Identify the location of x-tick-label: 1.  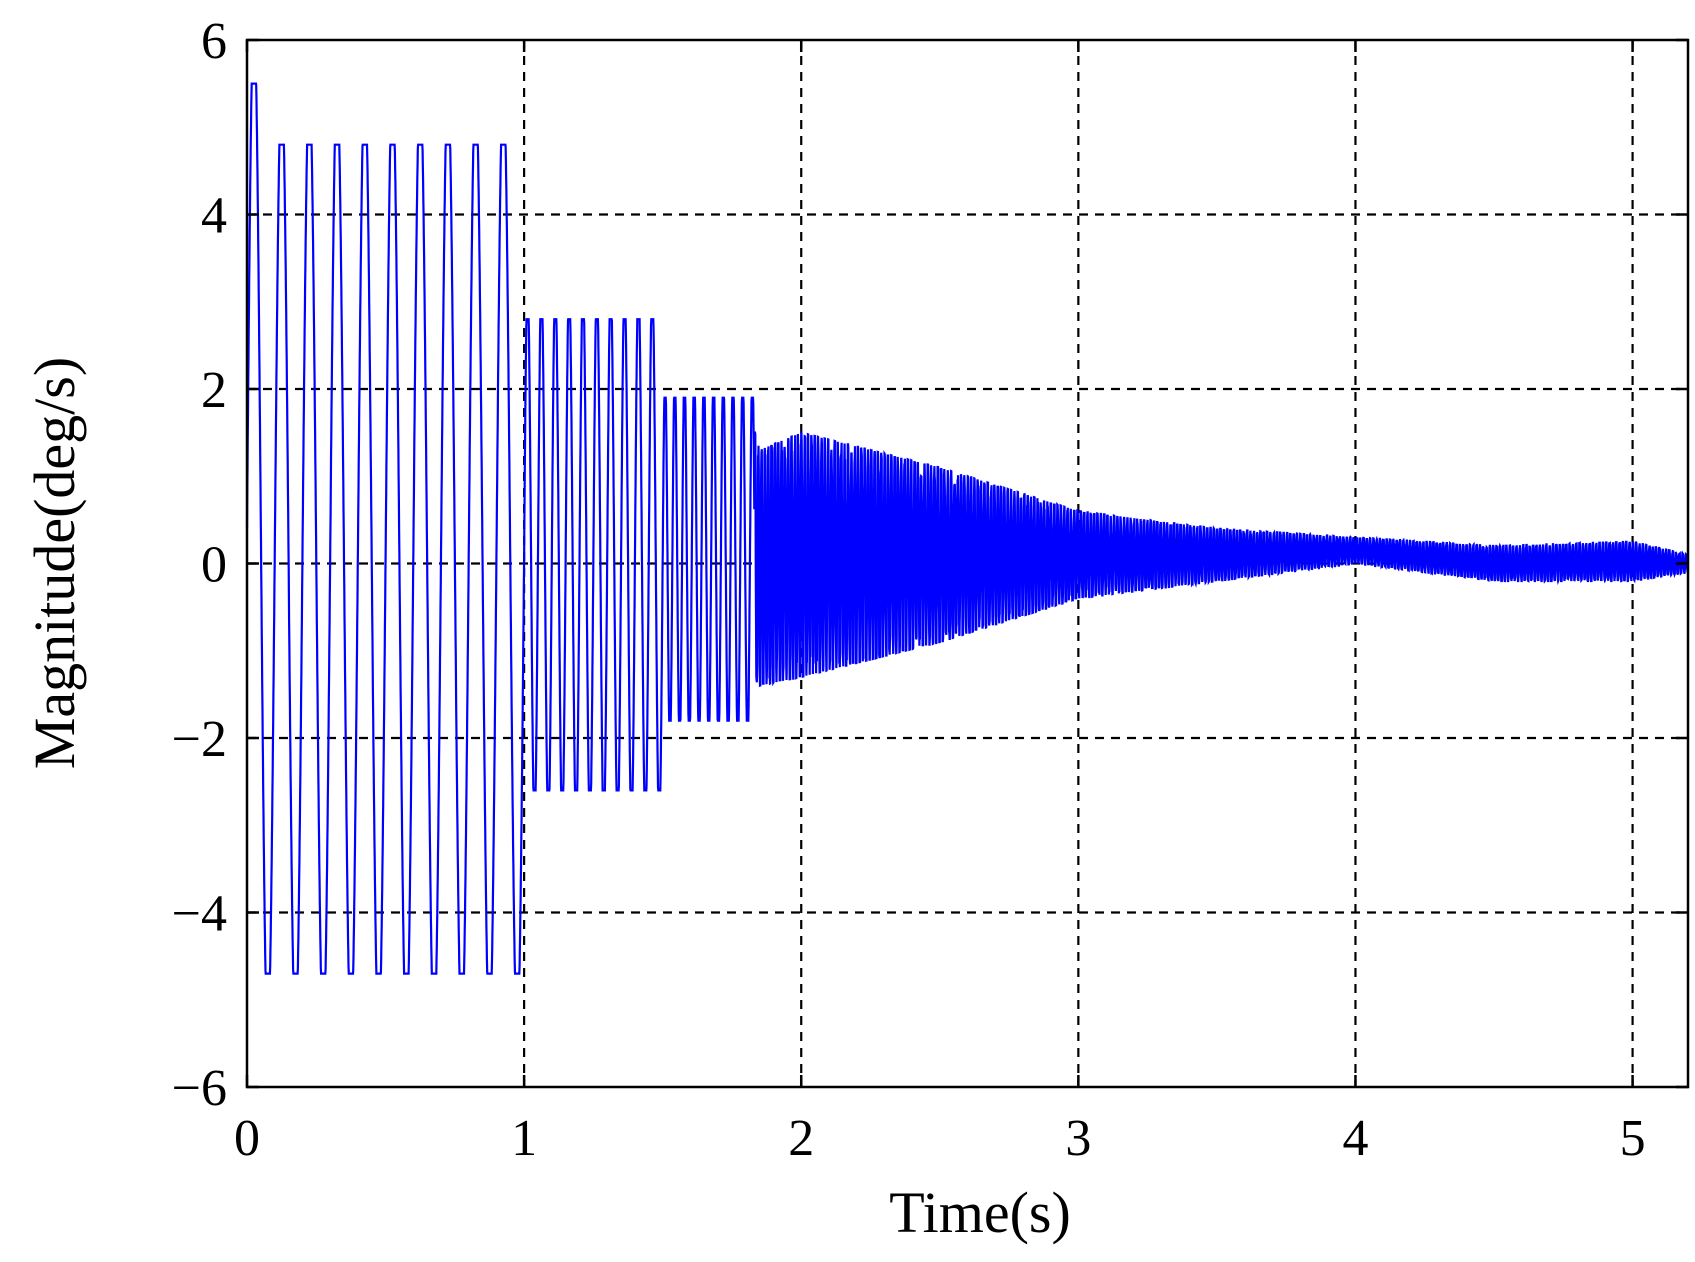
(524, 1138).